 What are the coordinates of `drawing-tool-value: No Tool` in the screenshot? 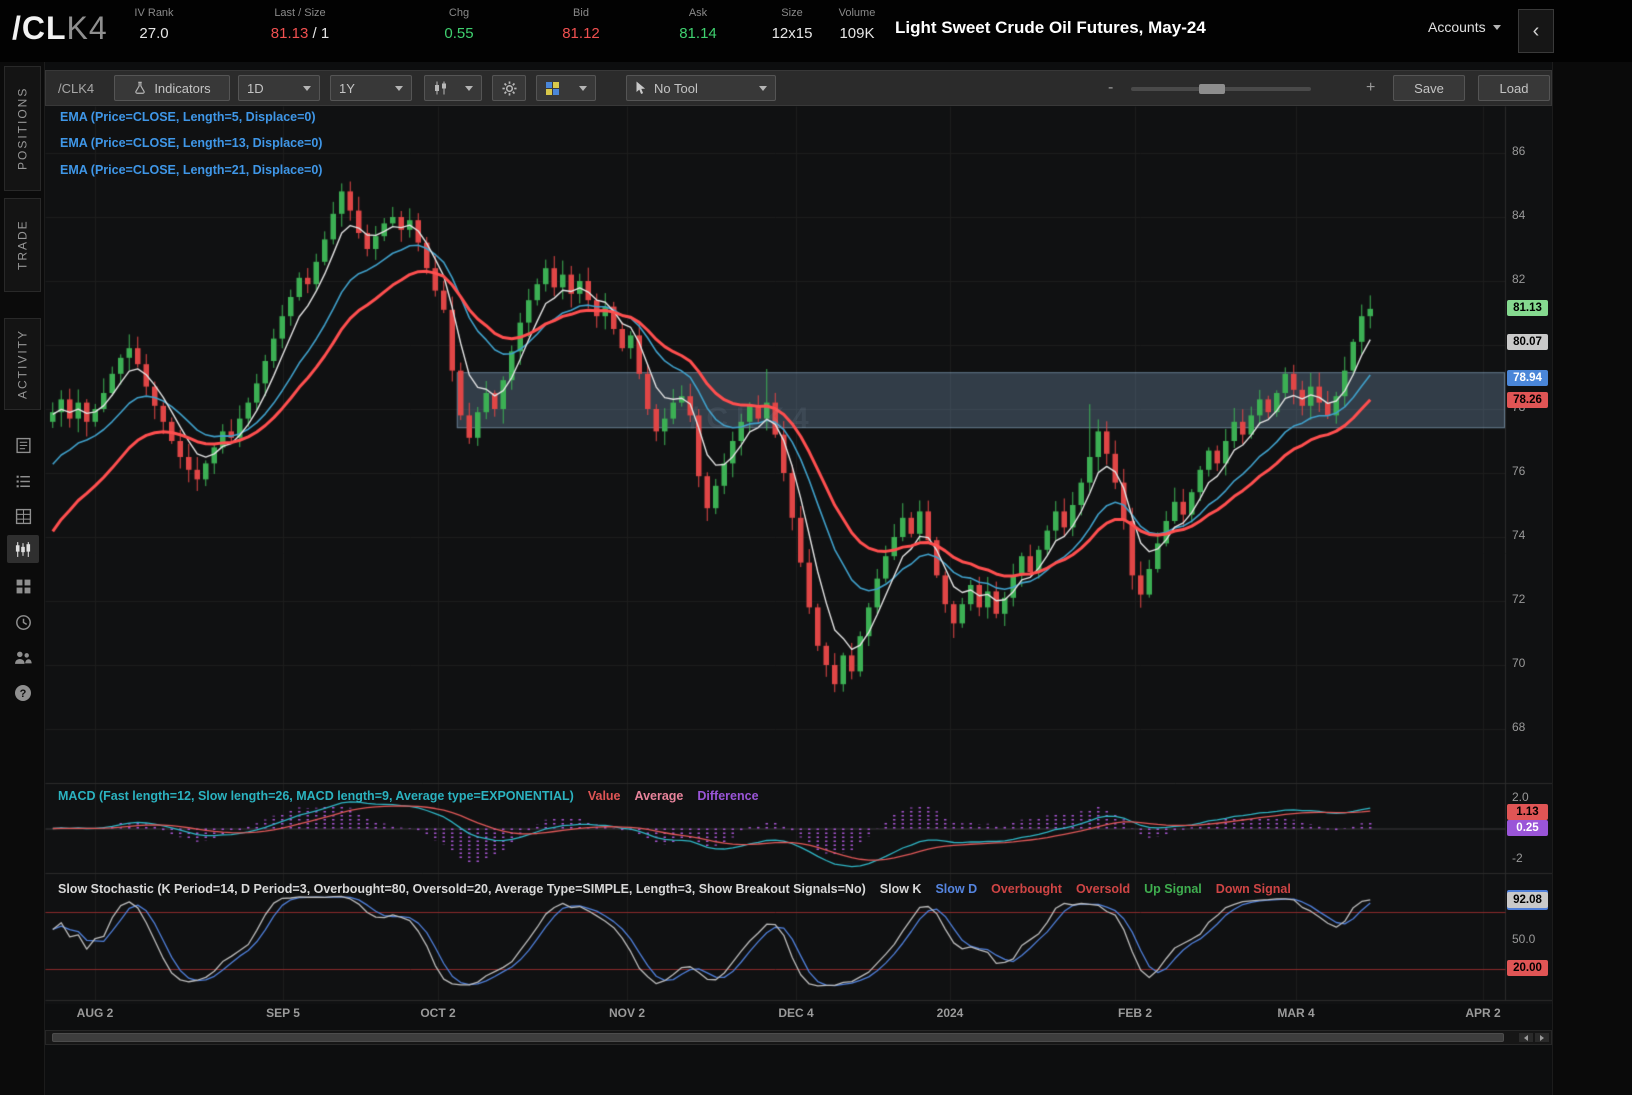 It's located at (676, 88).